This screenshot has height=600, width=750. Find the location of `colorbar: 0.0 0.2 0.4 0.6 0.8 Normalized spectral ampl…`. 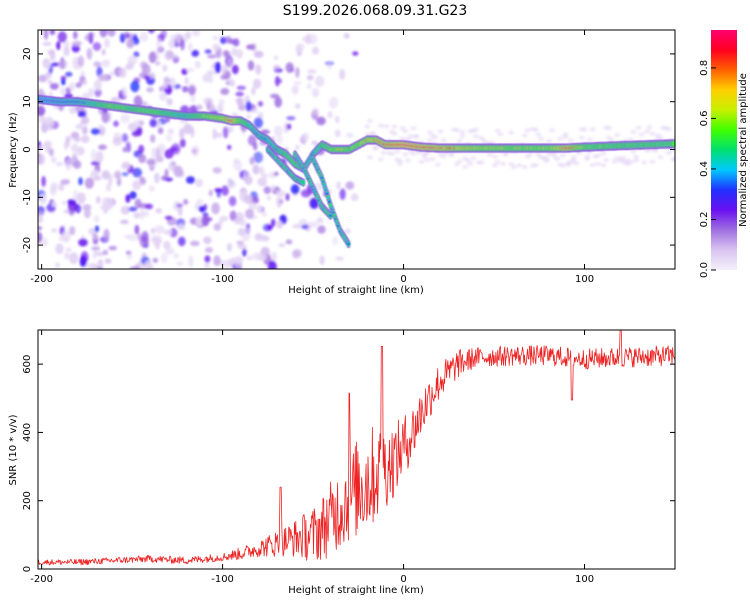

colorbar: 0.0 0.2 0.4 0.6 0.8 Normalized spectral ampl… is located at coordinates (724, 154).